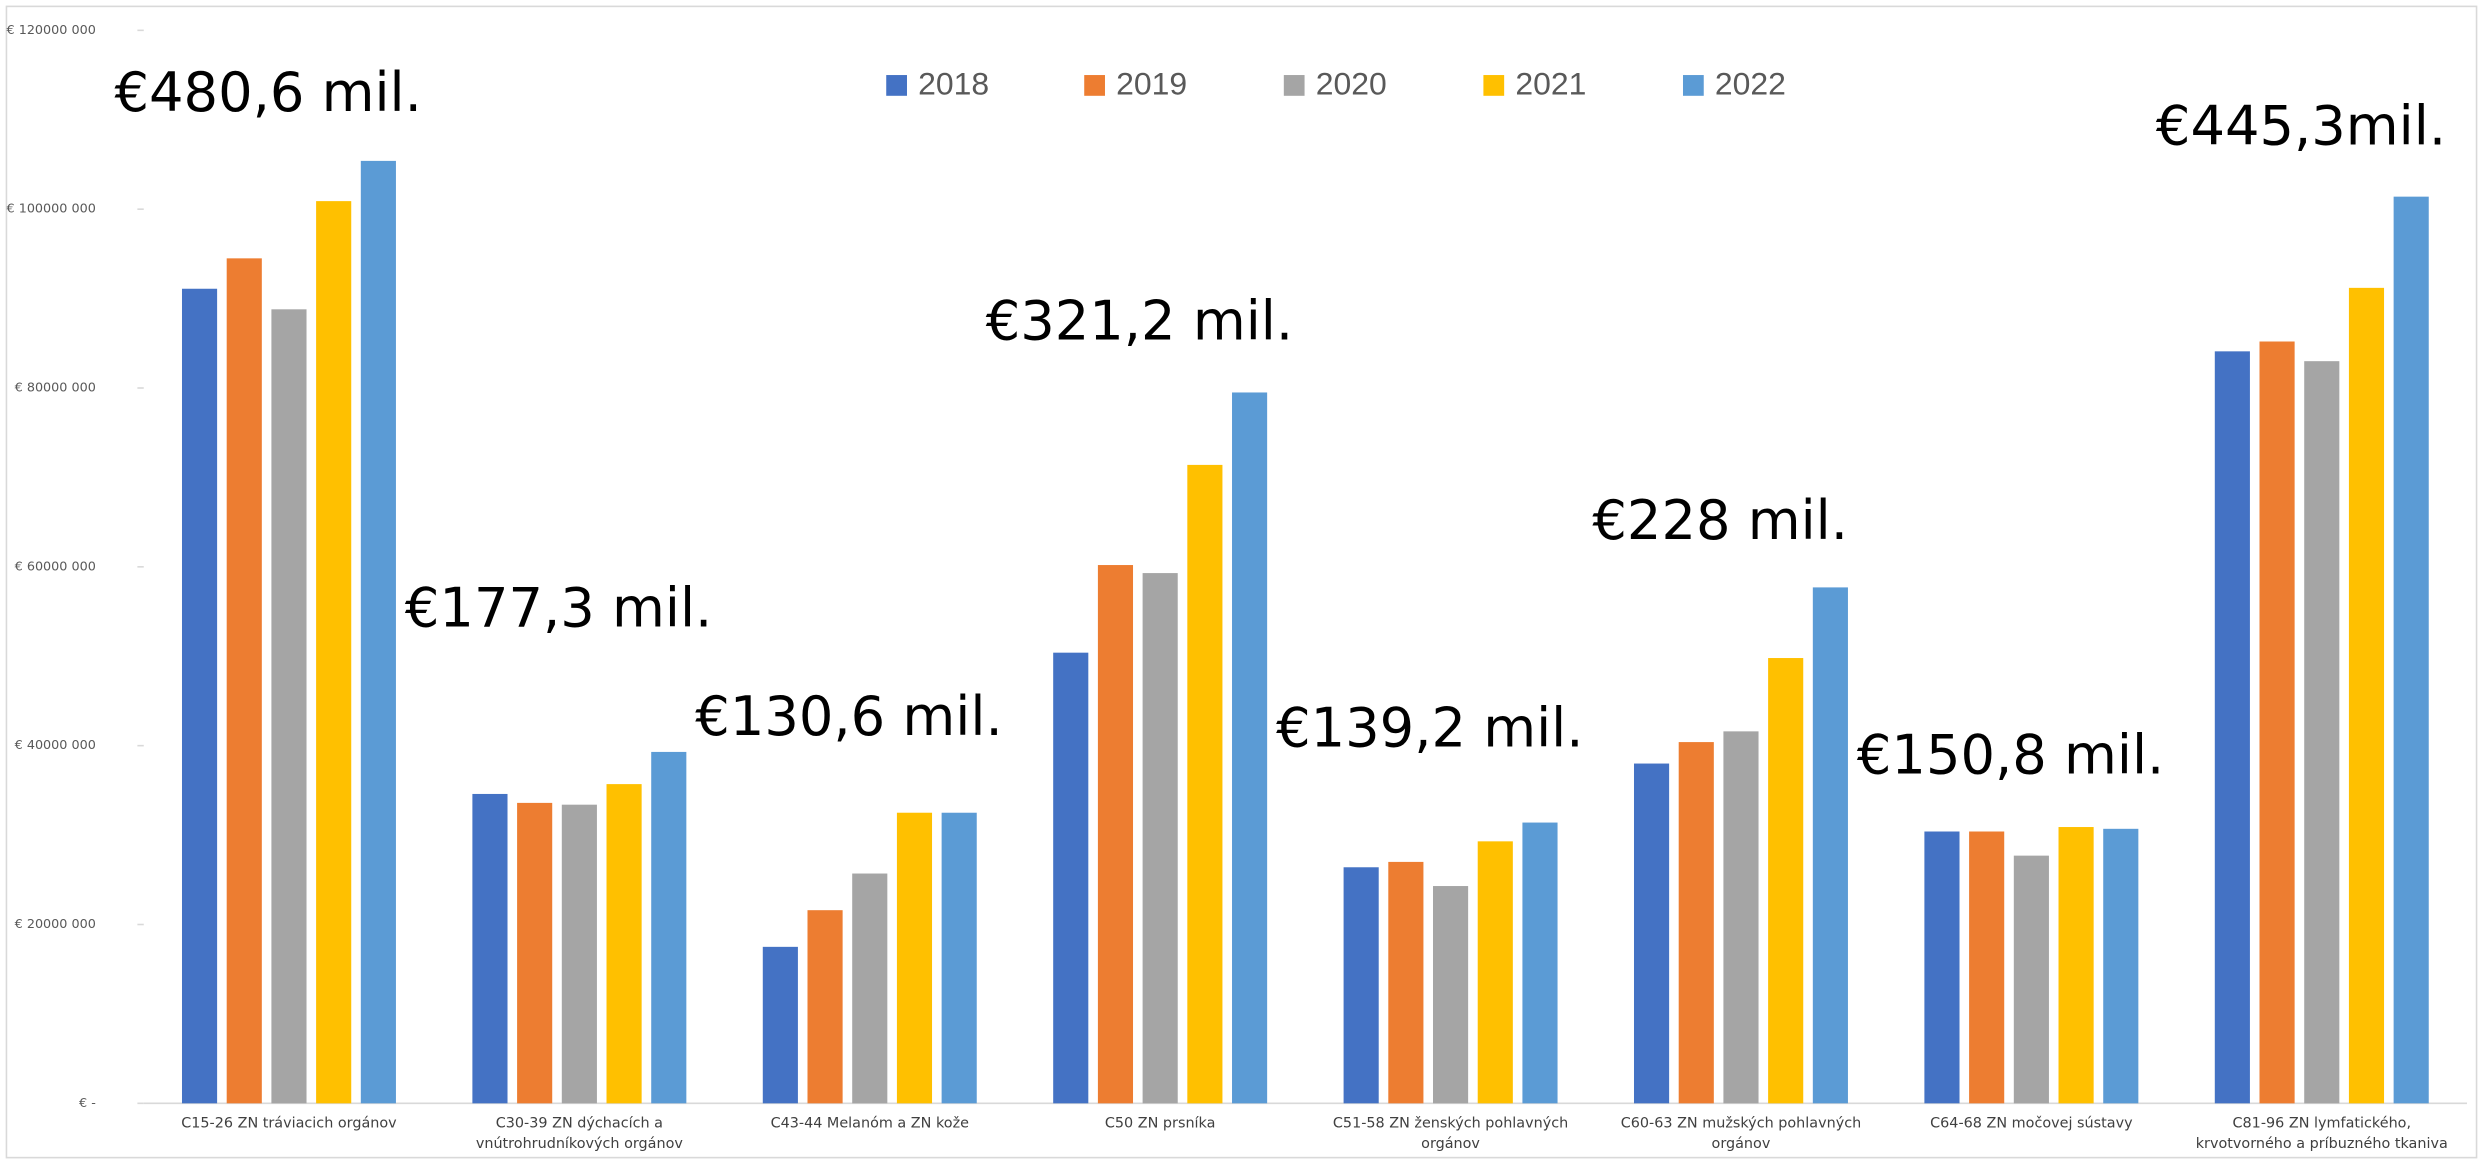  I want to click on x-tick-label-box: C60-63 ZN mužských pohlavných orgánov, so click(1741, 1134).